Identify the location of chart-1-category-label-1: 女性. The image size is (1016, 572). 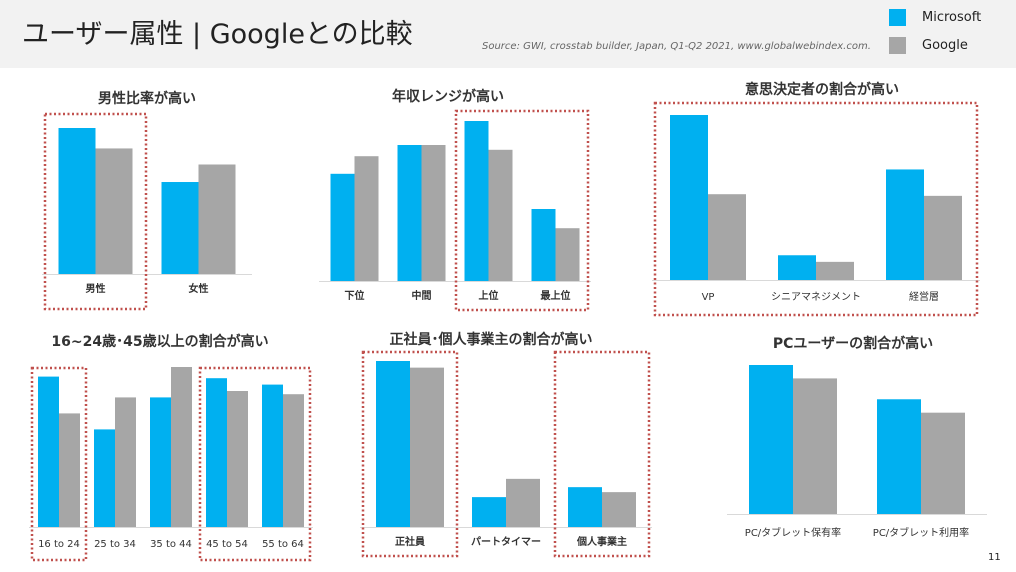
(199, 288).